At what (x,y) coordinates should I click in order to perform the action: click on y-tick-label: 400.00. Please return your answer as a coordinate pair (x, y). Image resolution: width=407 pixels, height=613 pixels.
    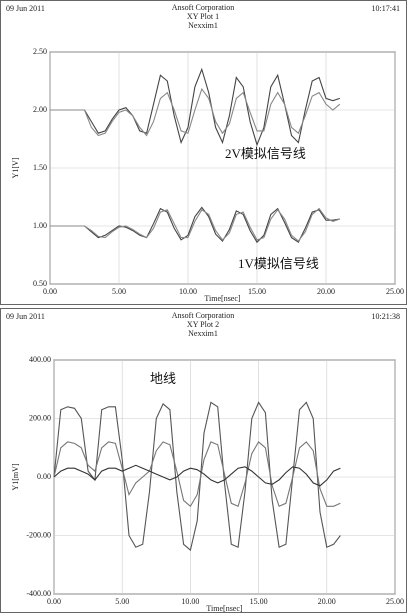
    Looking at the image, I should click on (40, 359).